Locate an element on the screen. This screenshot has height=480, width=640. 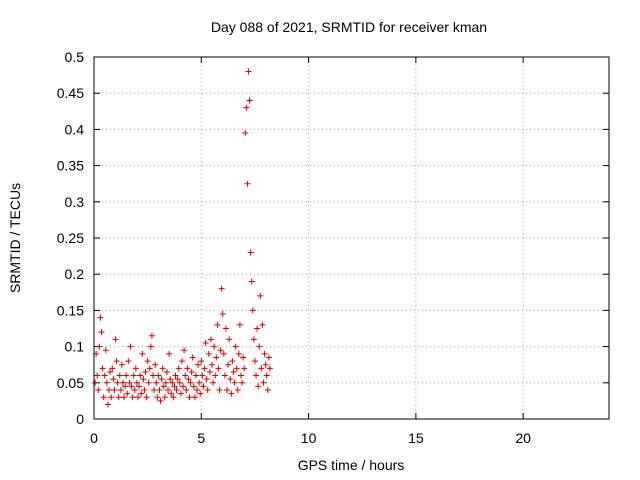
y-tick-label: 0.05 is located at coordinates (70, 383).